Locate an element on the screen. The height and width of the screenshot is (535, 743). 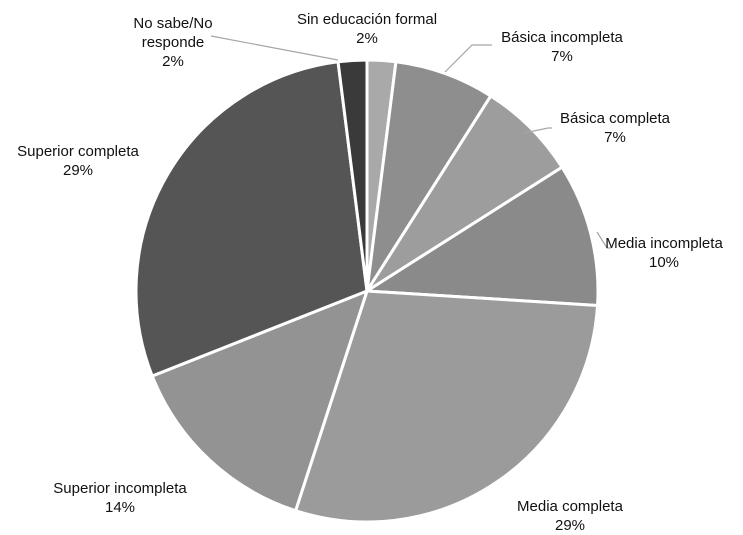
data-label-superior-incompleta: Superior incompleta 14% is located at coordinates (120, 498).